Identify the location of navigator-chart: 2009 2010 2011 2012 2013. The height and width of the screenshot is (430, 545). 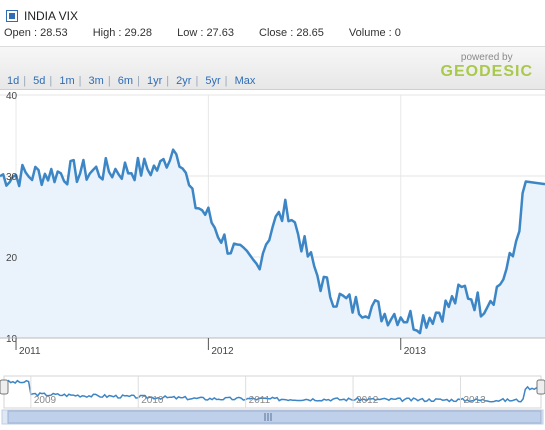
(272, 401).